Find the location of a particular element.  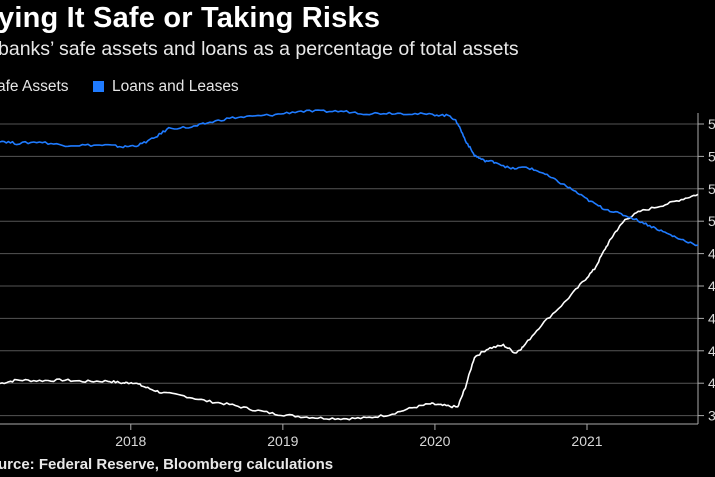

x-tick-label: 2021 is located at coordinates (586, 441).